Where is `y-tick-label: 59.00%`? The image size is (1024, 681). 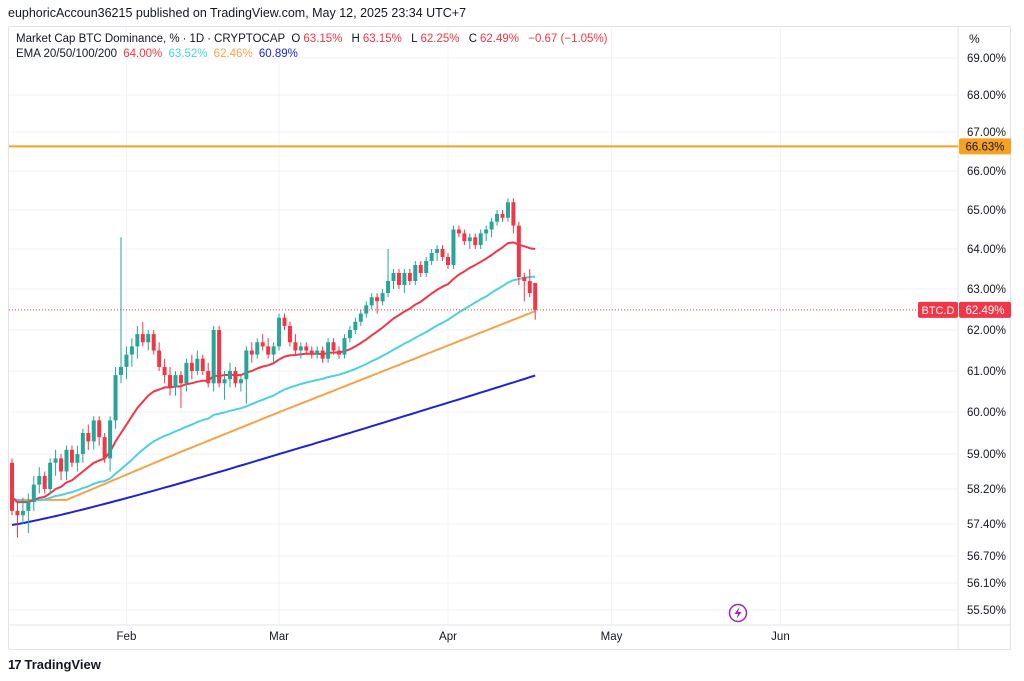
y-tick-label: 59.00% is located at coordinates (986, 455).